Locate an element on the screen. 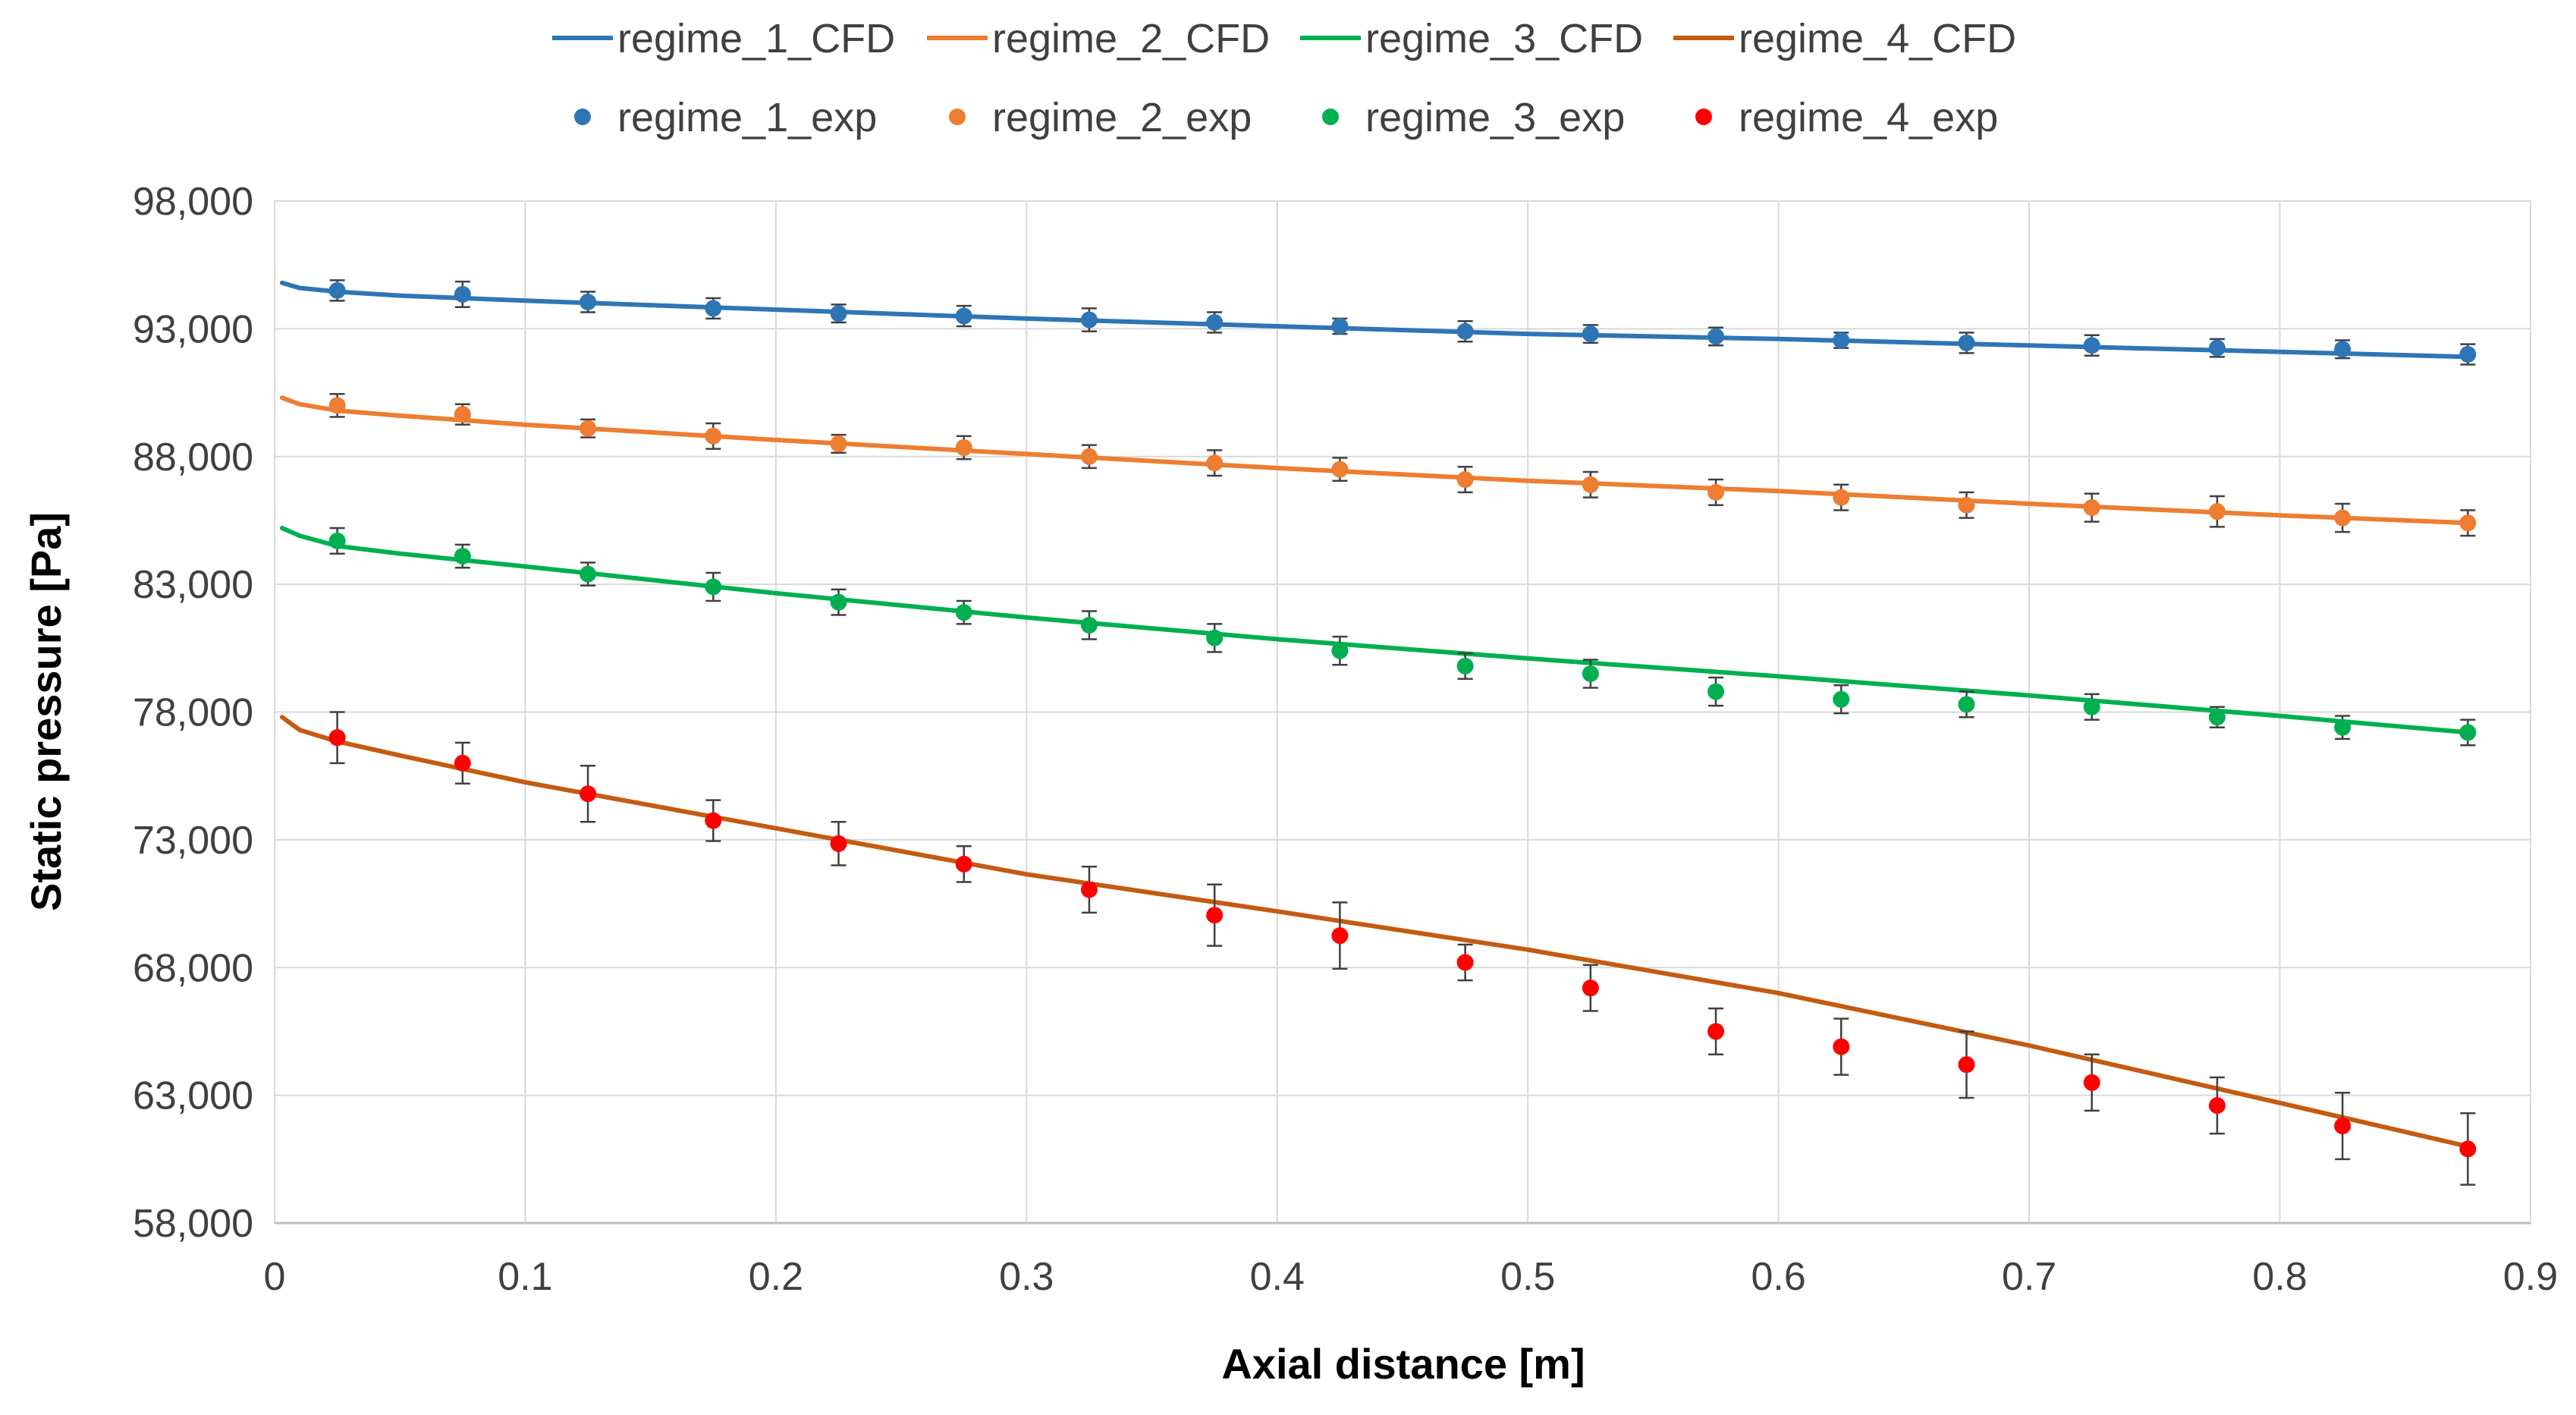 This screenshot has height=1415, width=2576. y-tick-label: 63,000 is located at coordinates (193, 1096).